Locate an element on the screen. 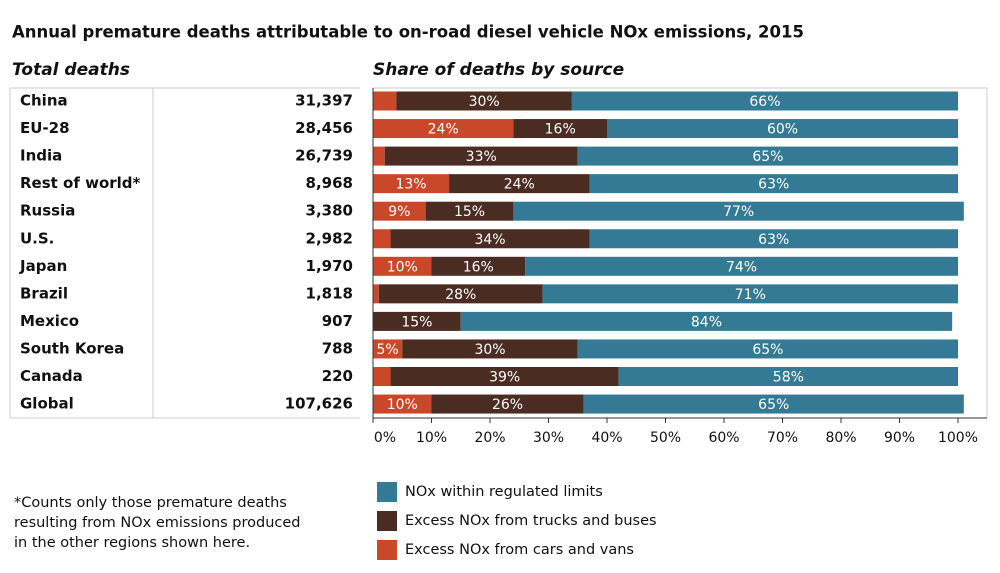 Image resolution: width=1000 pixels, height=573 pixels. bar-label: 58% is located at coordinates (788, 378).